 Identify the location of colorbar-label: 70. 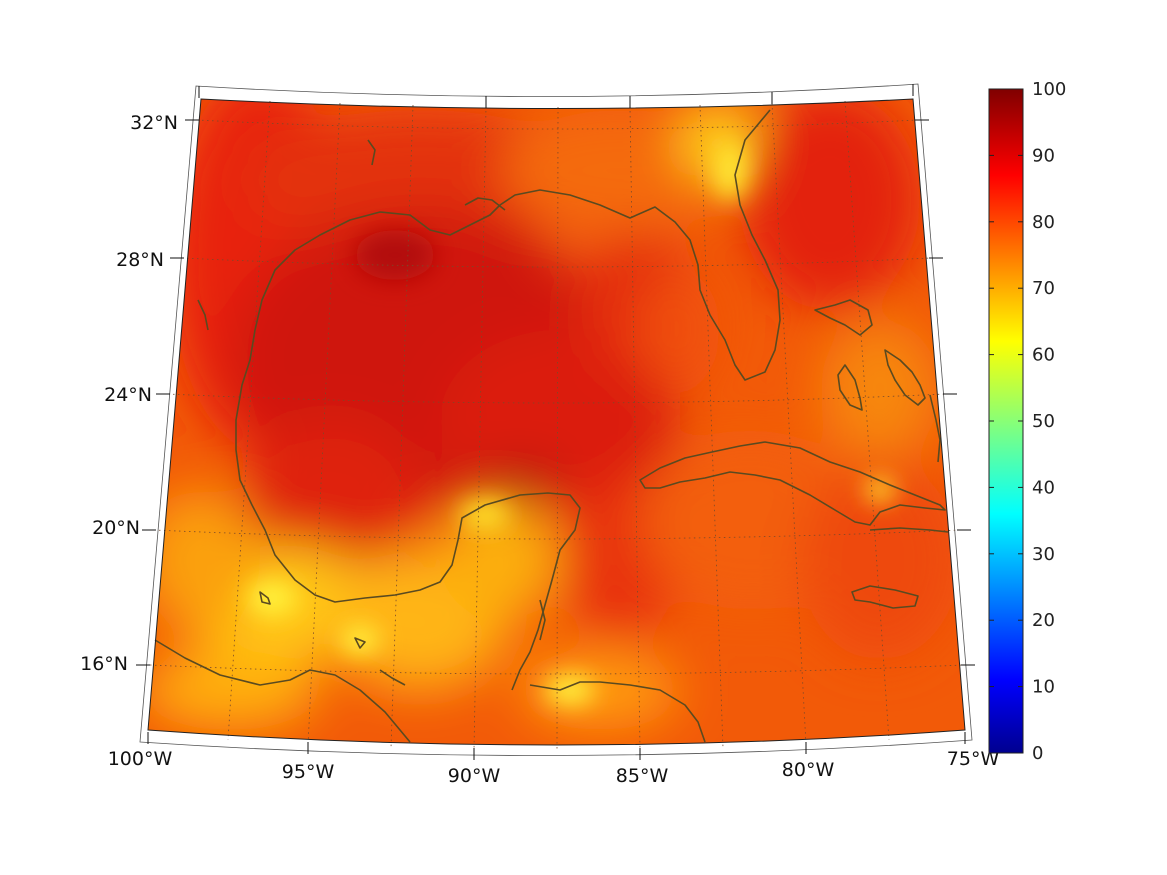
(1043, 288).